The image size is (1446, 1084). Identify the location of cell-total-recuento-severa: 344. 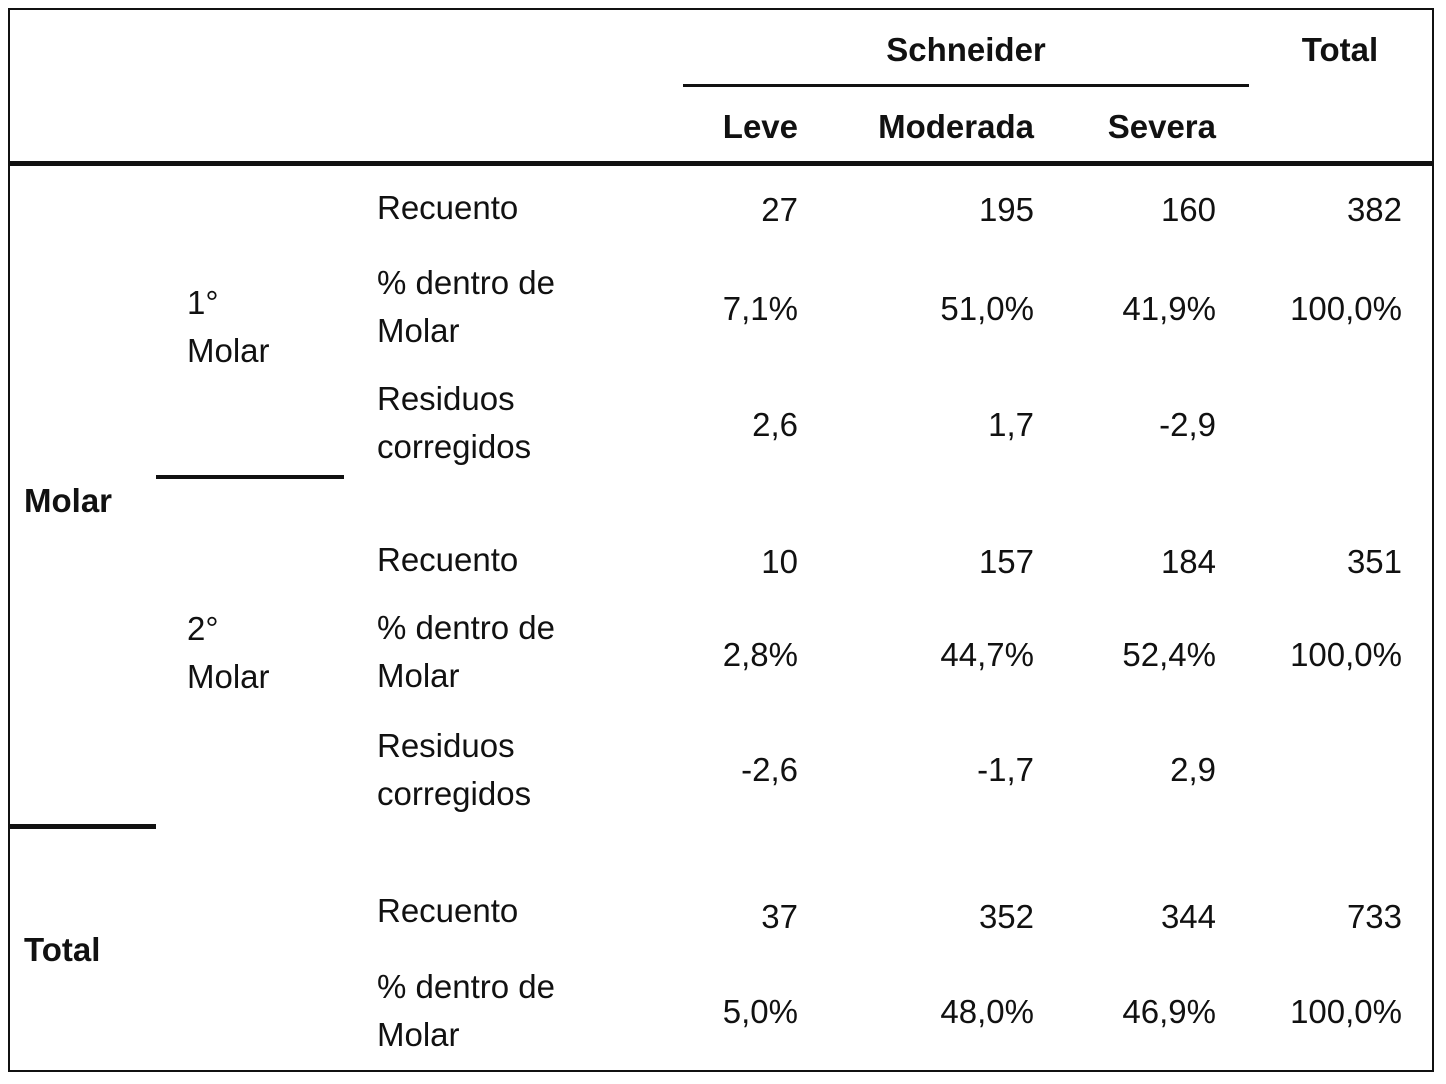
(1188, 916).